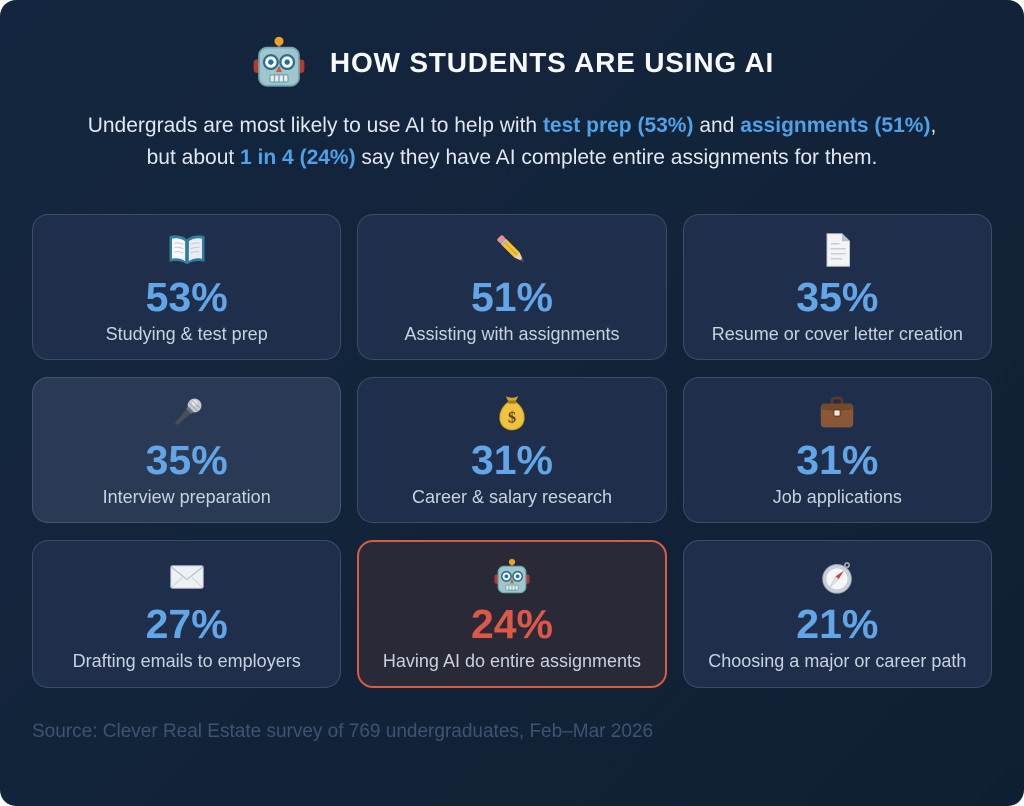 This screenshot has width=1024, height=806. I want to click on header: HOW STUDENTS ARE USING AI, so click(512, 48).